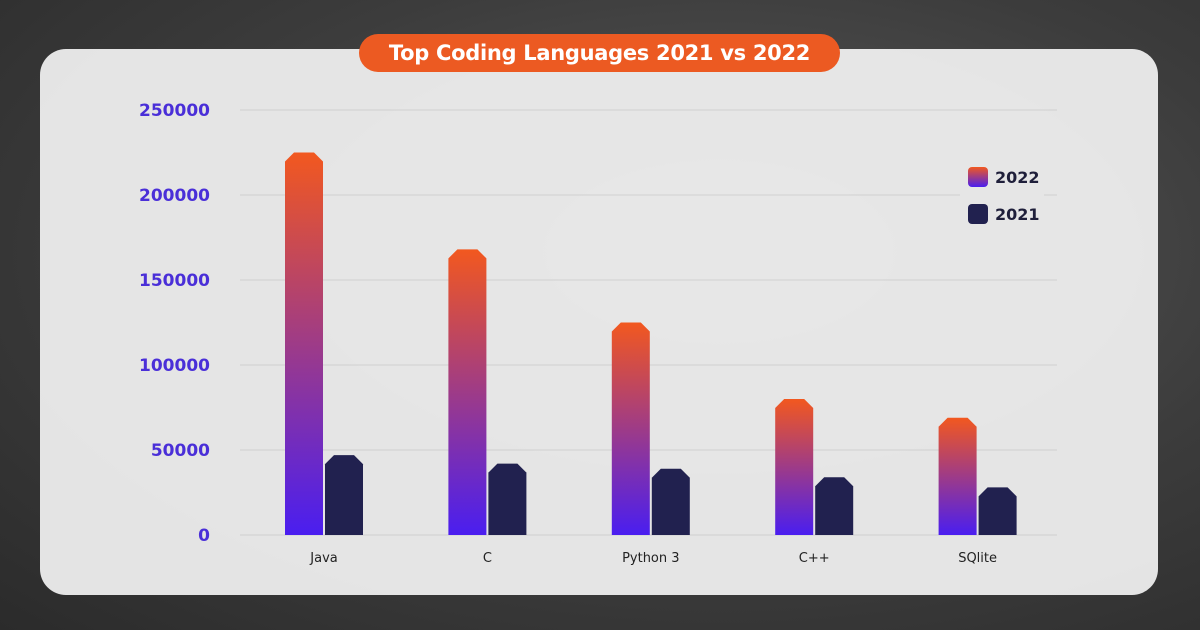  Describe the element at coordinates (977, 558) in the screenshot. I see `x-tick-label: SQlite` at that location.